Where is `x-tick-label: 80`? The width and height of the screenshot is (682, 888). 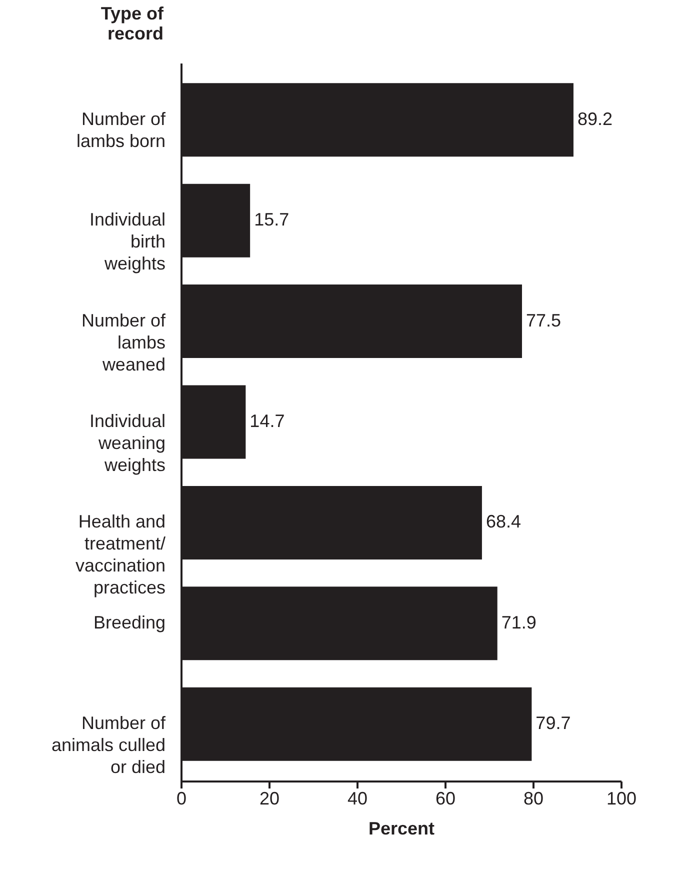 x-tick-label: 80 is located at coordinates (533, 798).